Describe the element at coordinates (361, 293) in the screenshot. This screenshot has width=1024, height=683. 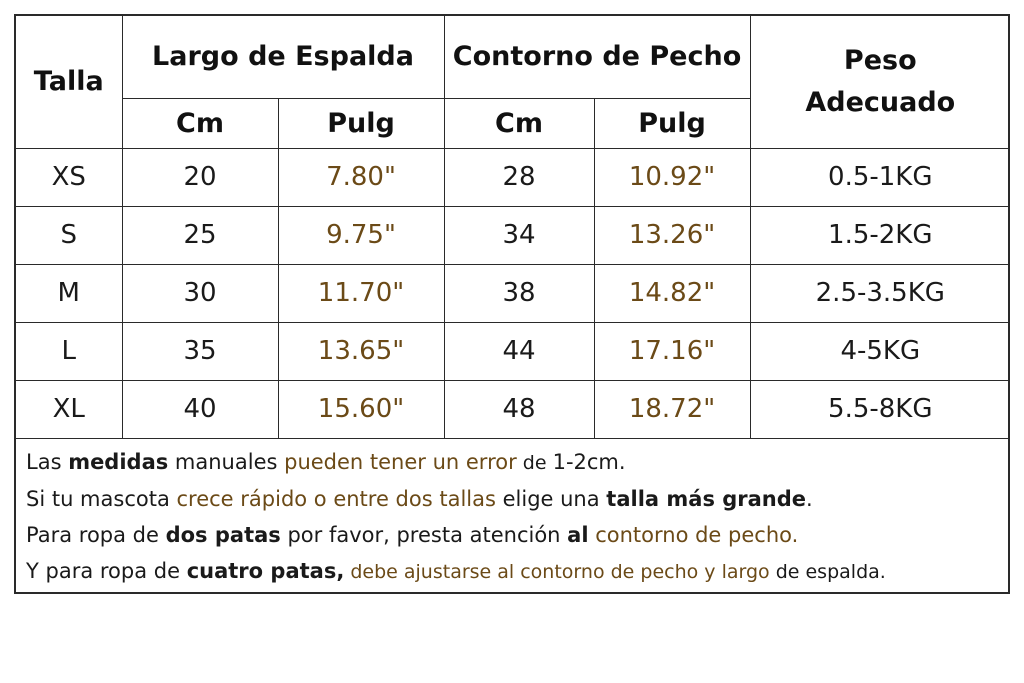
I see `cell-largo-pulg: 11.70"` at that location.